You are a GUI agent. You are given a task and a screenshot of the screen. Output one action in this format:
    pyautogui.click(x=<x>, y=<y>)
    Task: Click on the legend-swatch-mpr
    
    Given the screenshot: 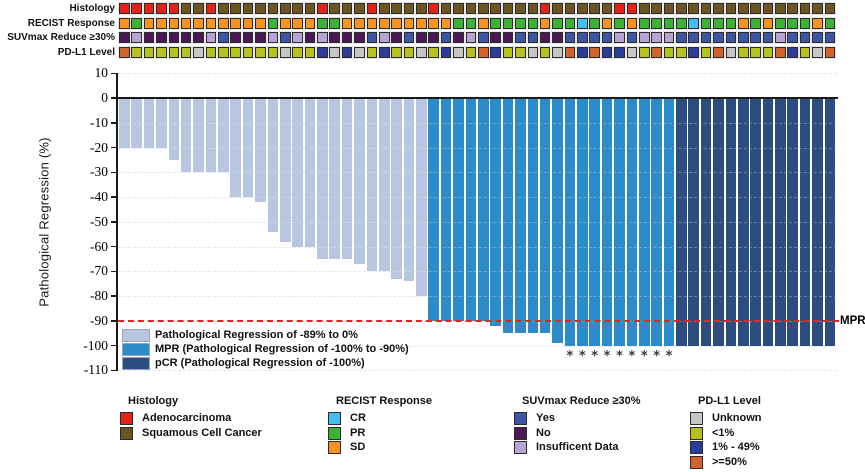 What is the action you would take?
    pyautogui.click(x=136, y=349)
    